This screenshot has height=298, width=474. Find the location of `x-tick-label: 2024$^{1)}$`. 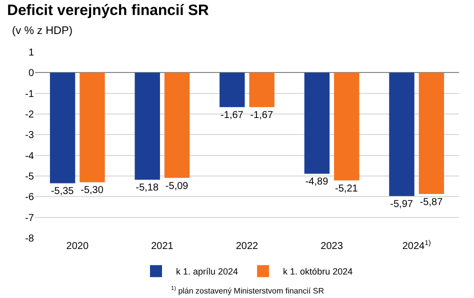

x-tick-label: 2024$^{1)}$ is located at coordinates (416, 245).